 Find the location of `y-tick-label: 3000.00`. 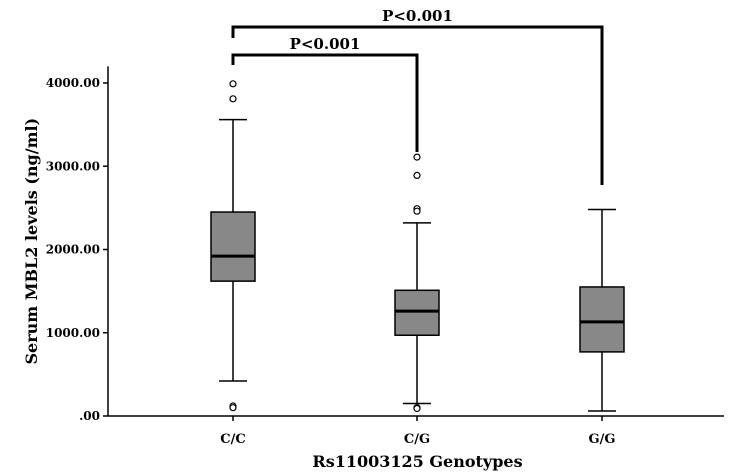

y-tick-label: 3000.00 is located at coordinates (73, 166).